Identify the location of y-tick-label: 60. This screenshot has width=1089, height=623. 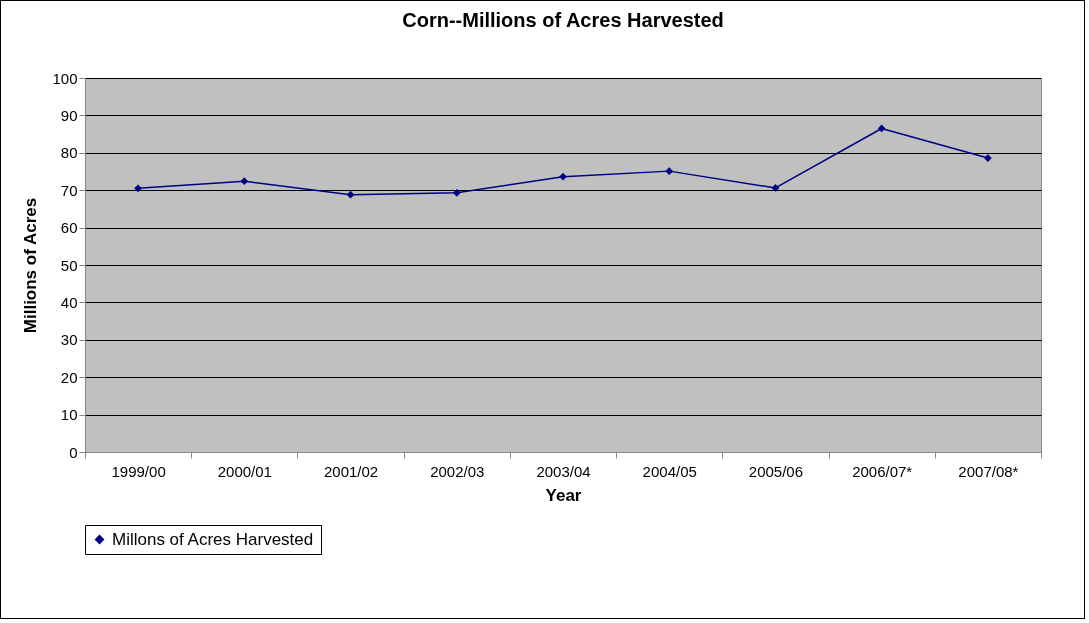
(69, 228).